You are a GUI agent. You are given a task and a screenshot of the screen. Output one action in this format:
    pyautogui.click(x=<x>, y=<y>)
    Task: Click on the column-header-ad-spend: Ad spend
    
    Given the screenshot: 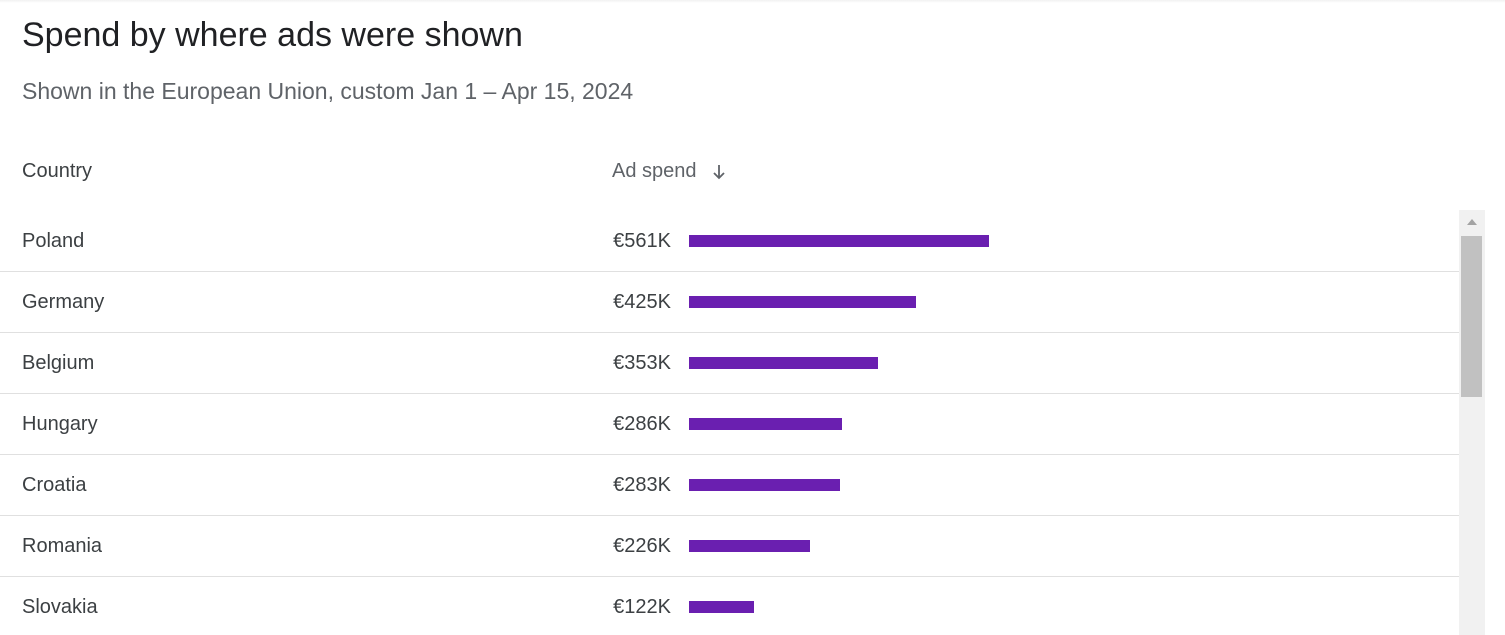 What is the action you would take?
    pyautogui.click(x=669, y=171)
    